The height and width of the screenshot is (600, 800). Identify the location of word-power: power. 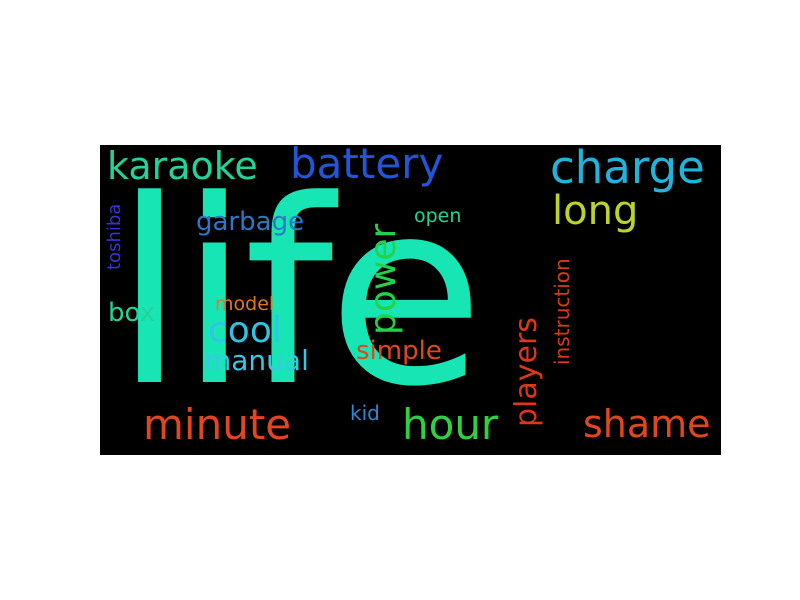
(383, 279).